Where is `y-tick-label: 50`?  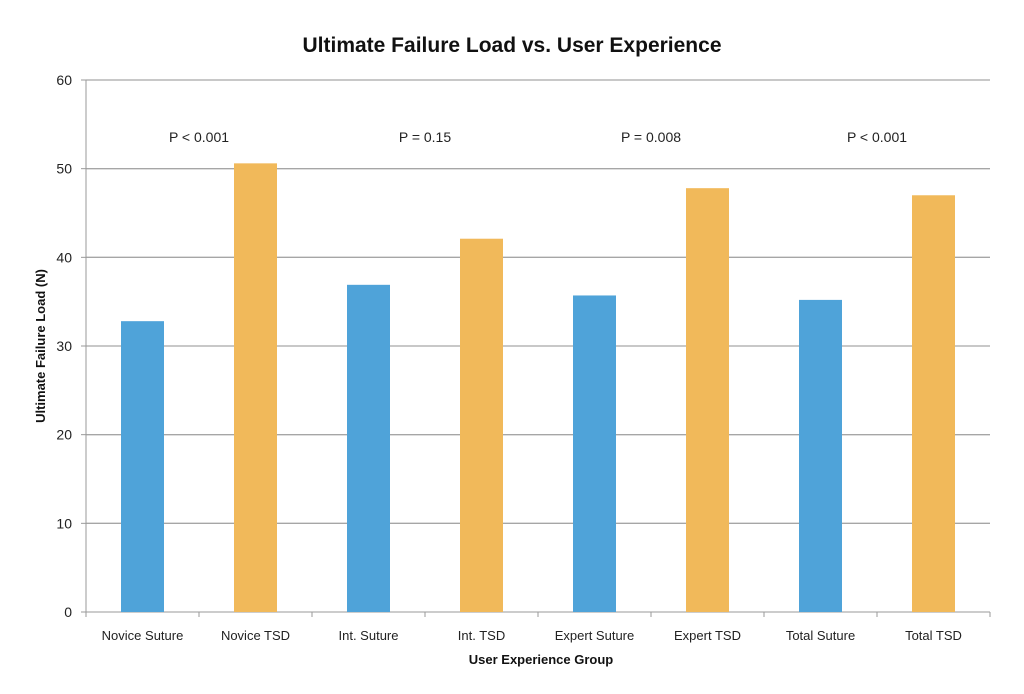
y-tick-label: 50 is located at coordinates (64, 169).